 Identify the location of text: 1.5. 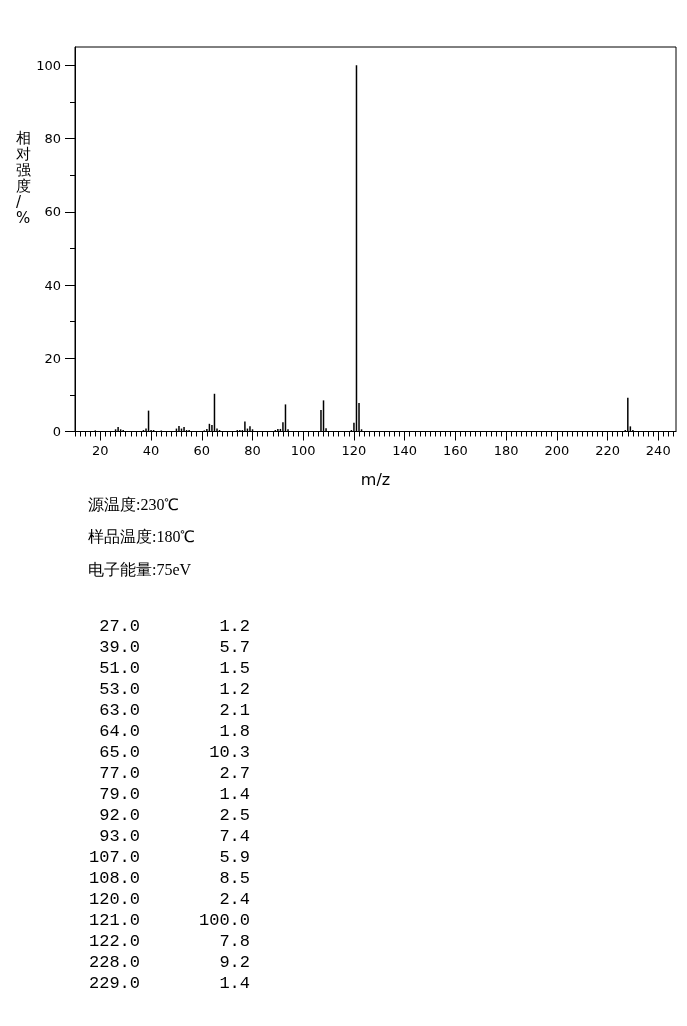
(234, 668).